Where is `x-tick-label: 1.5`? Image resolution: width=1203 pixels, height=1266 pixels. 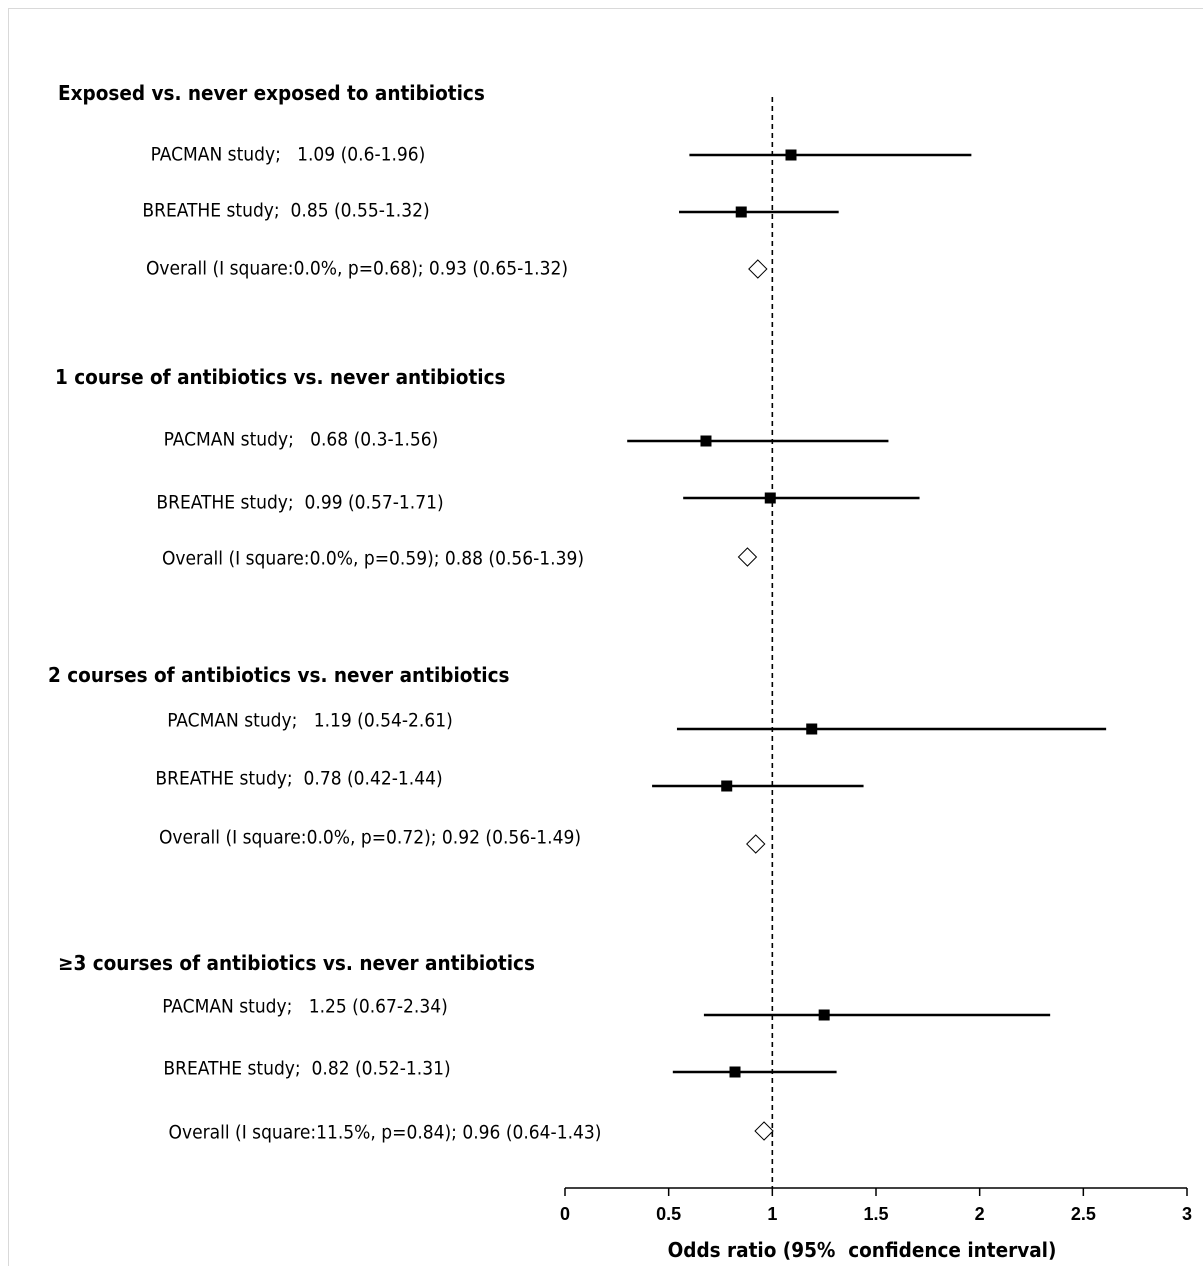
x-tick-label: 1.5 is located at coordinates (875, 1214).